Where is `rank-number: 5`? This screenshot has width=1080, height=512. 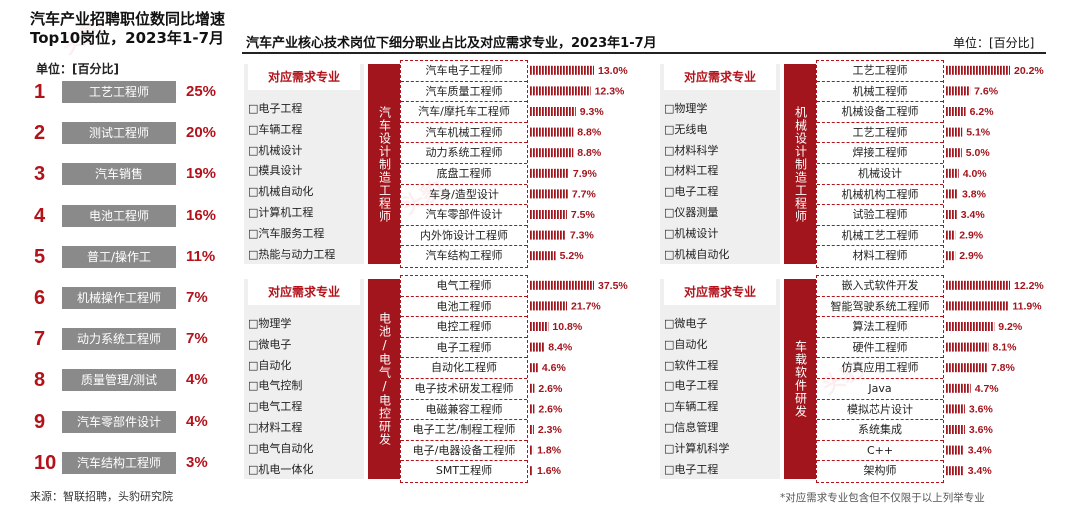
rank-number: 5 is located at coordinates (40, 256).